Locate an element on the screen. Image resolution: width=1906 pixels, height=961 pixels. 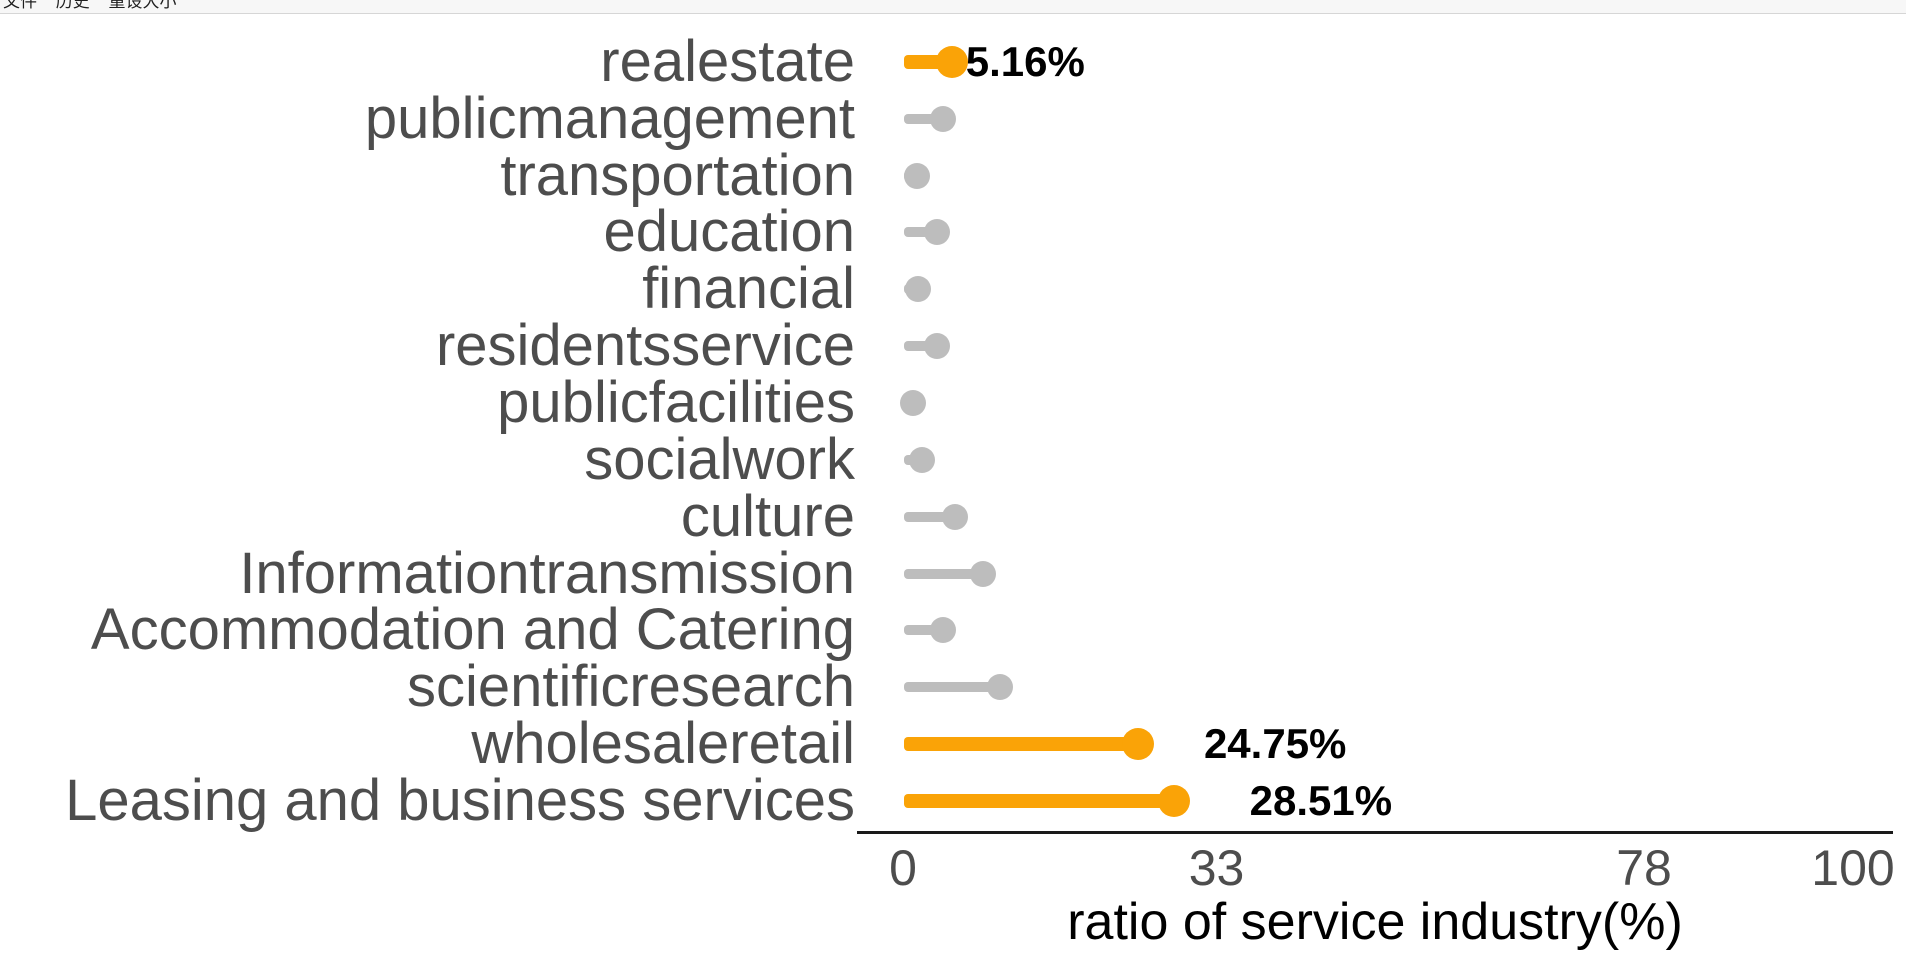
x-tick-label: 33 is located at coordinates (1216, 868).